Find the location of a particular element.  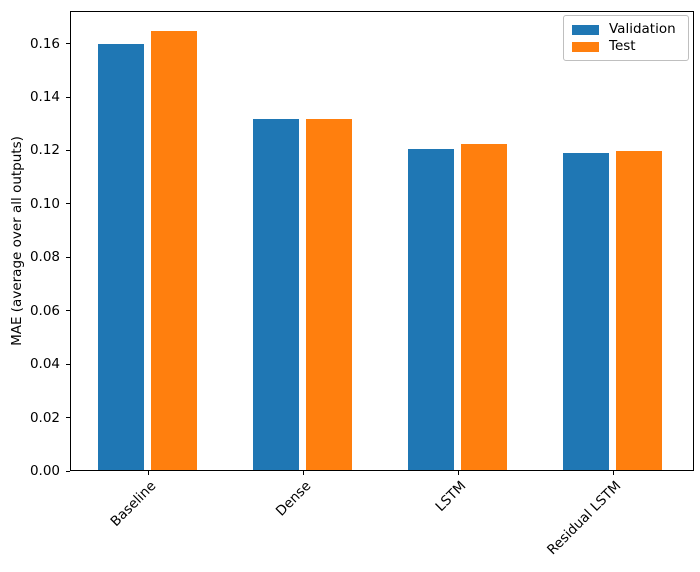

bar-validation-lstm is located at coordinates (431, 309).